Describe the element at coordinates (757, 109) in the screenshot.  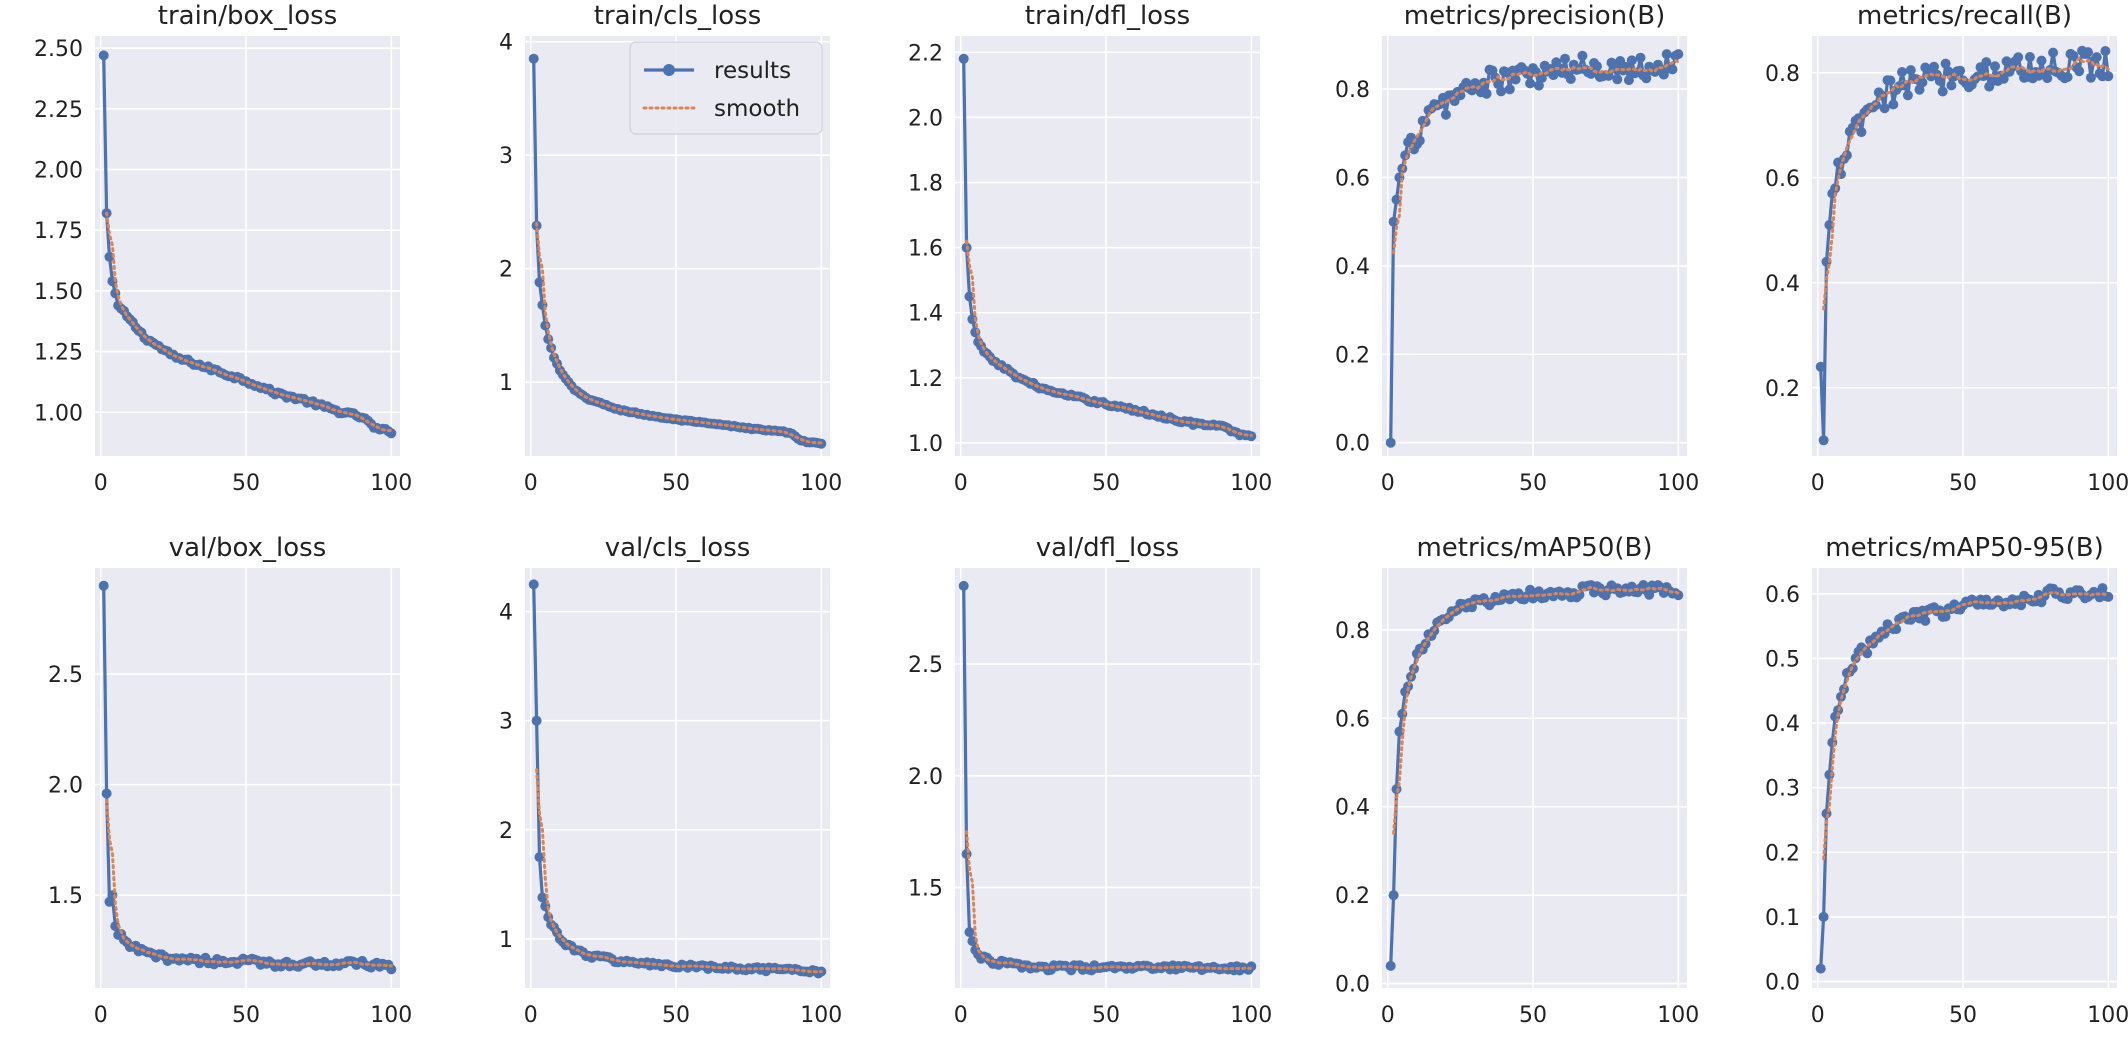
I see `legend-label-smooth: smooth` at that location.